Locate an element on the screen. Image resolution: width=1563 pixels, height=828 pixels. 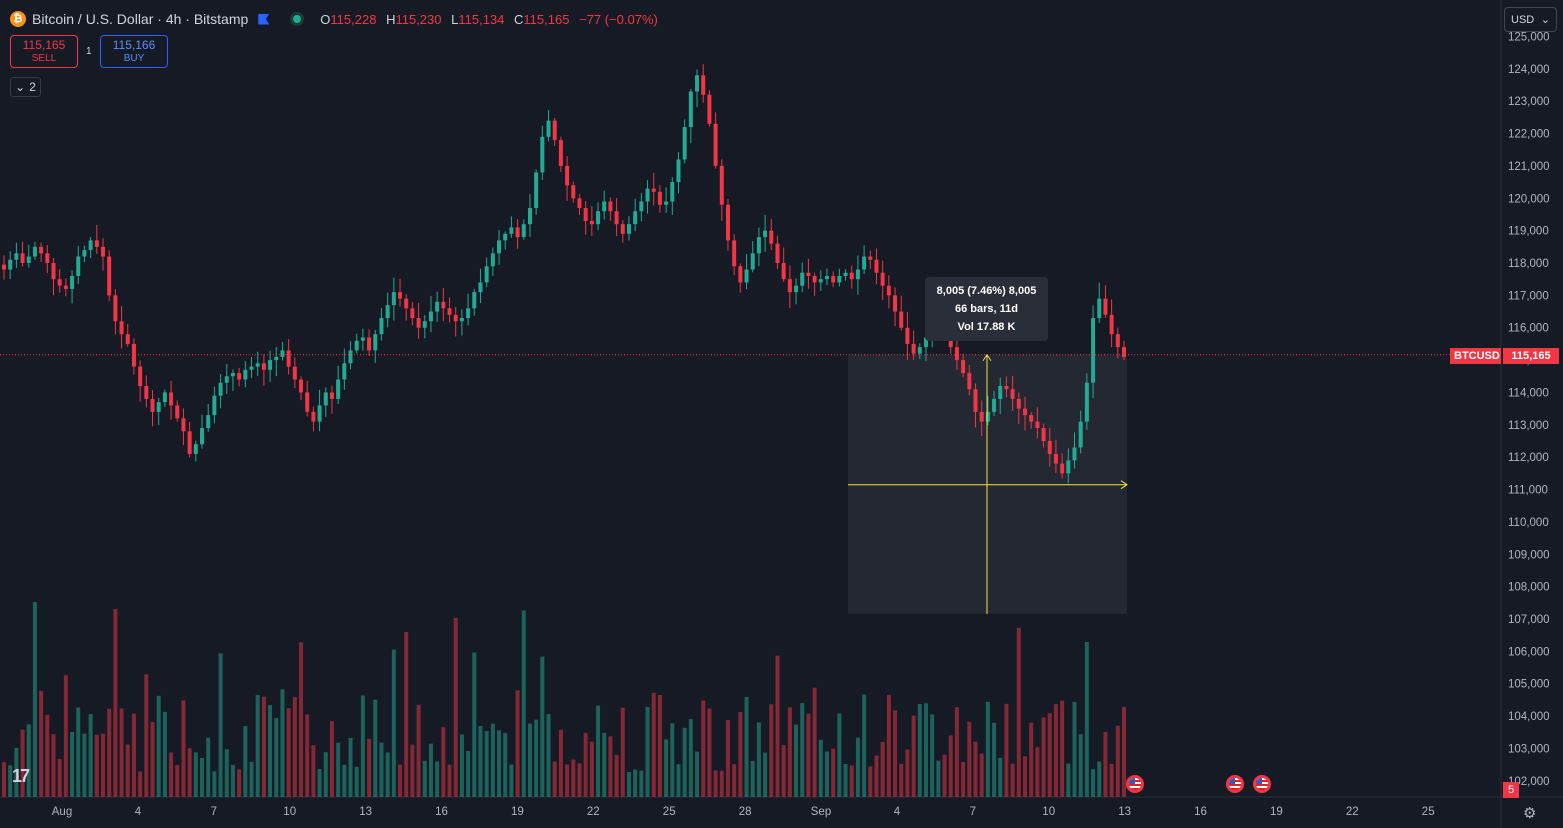
tradingview-logo-icon: 17 is located at coordinates (21, 776).